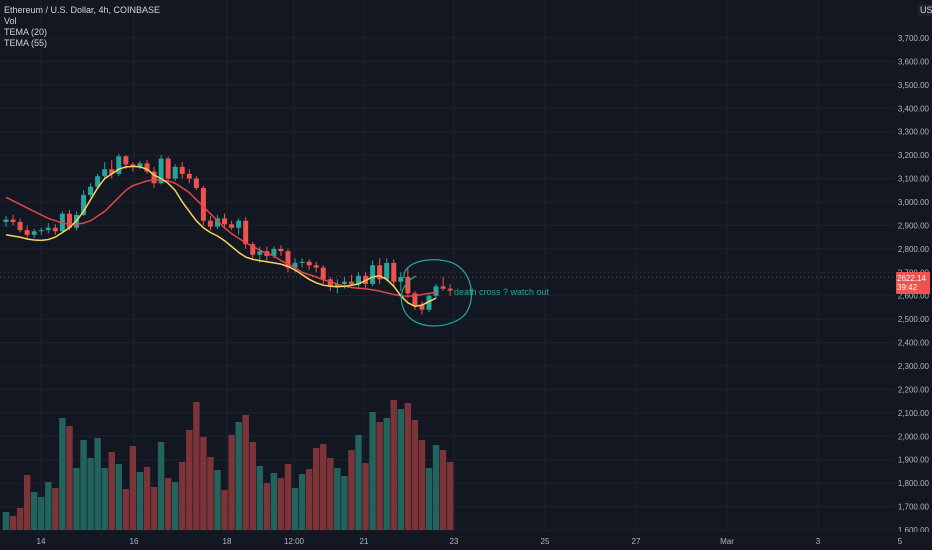  Describe the element at coordinates (914, 108) in the screenshot. I see `price-tick-label: 3,400.00` at that location.